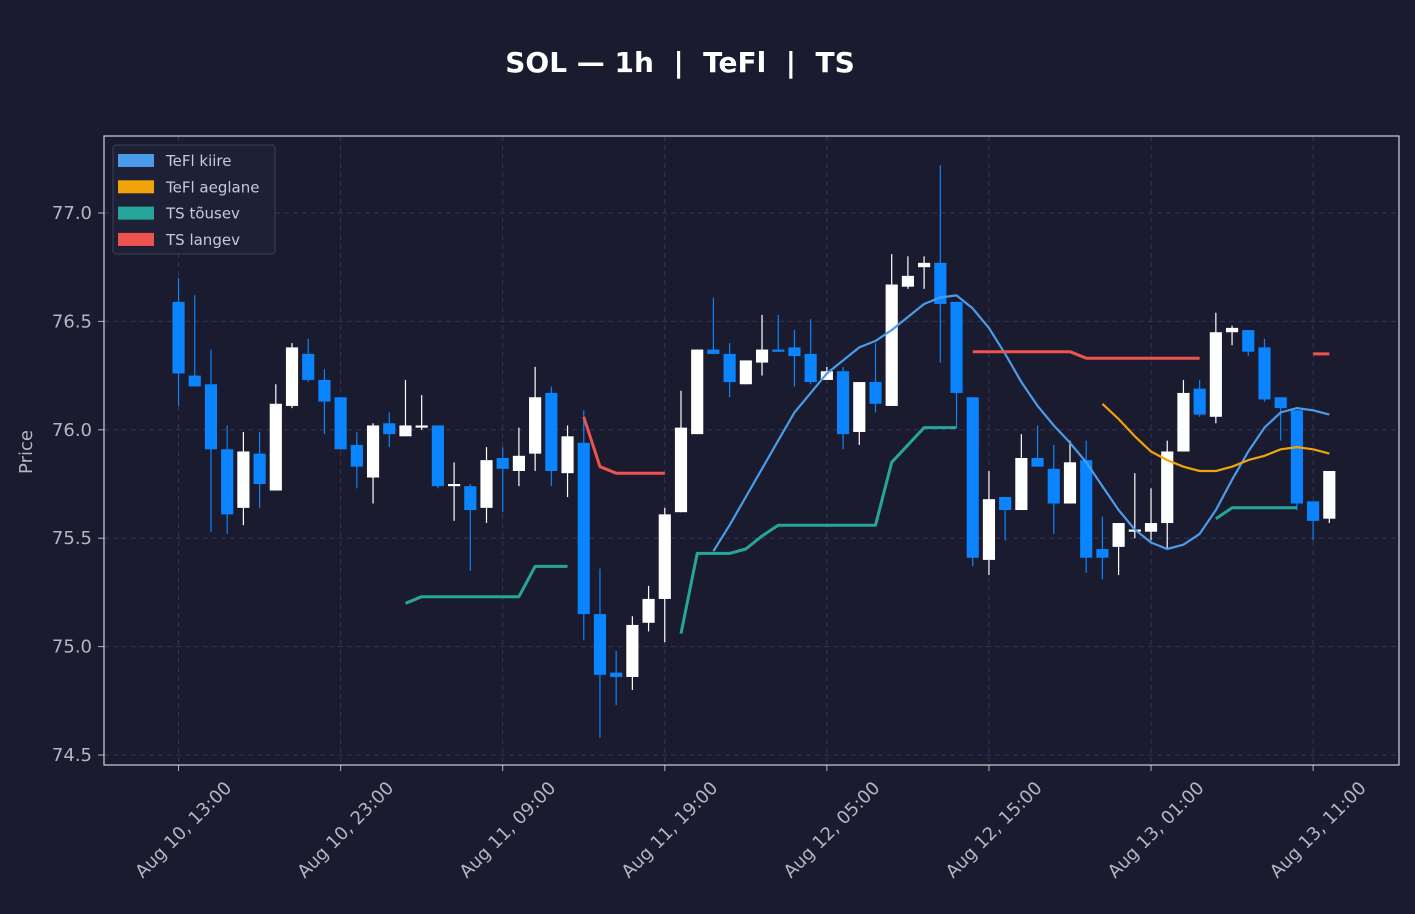 This screenshot has height=914, width=1415. Describe the element at coordinates (194, 199) in the screenshot. I see `legend-box` at that location.